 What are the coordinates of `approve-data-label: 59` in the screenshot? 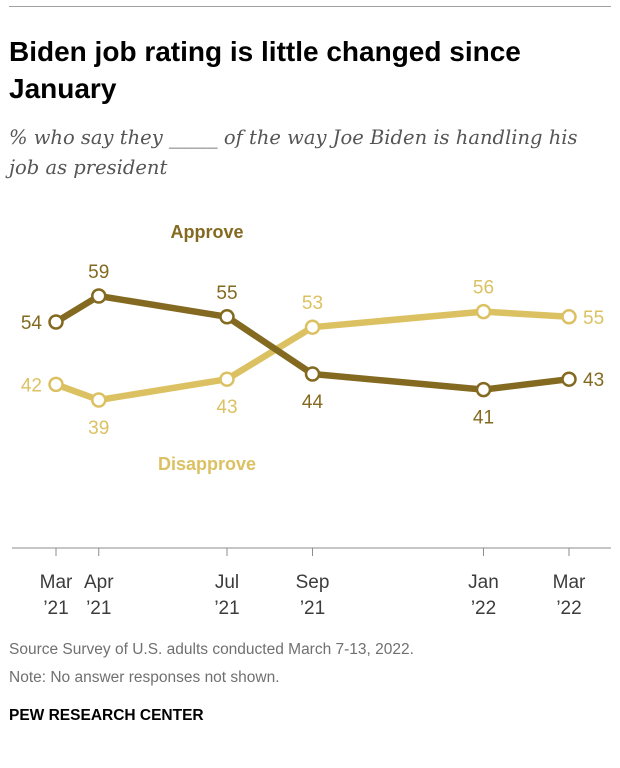 It's located at (98, 272).